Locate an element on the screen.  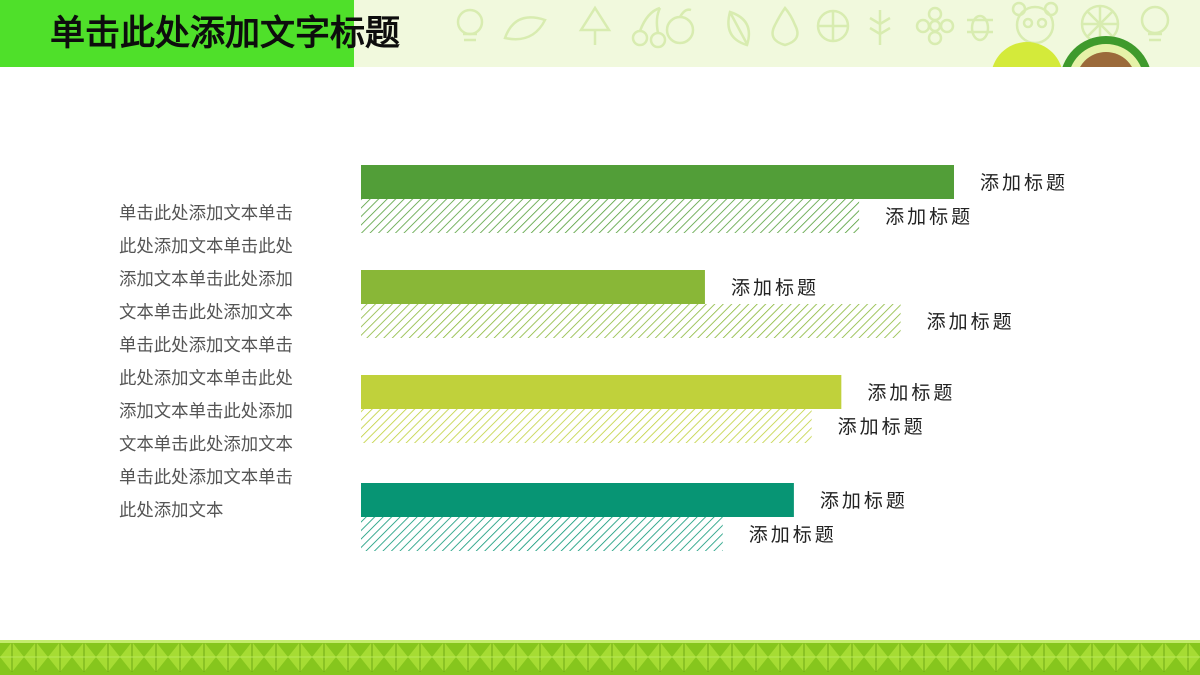
bug-icon is located at coordinates (980, 28).